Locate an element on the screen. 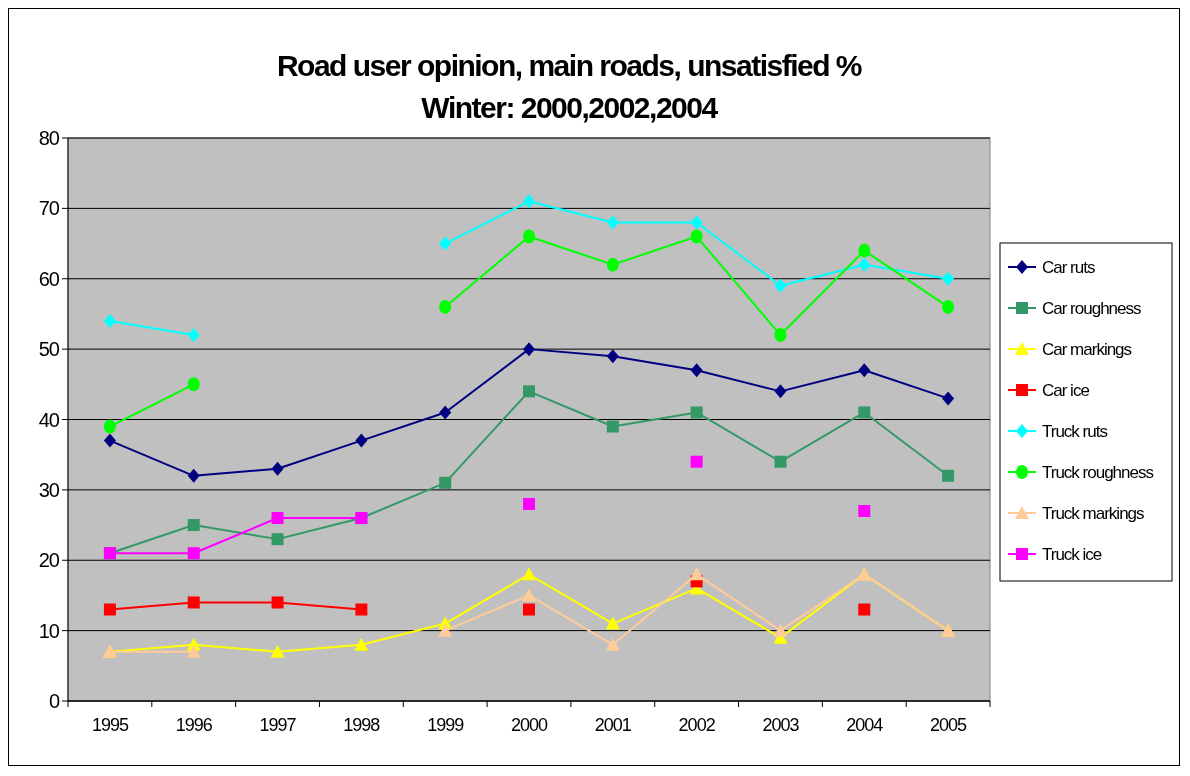 The height and width of the screenshot is (776, 1190). x-tick-label: 1997 is located at coordinates (278, 725).